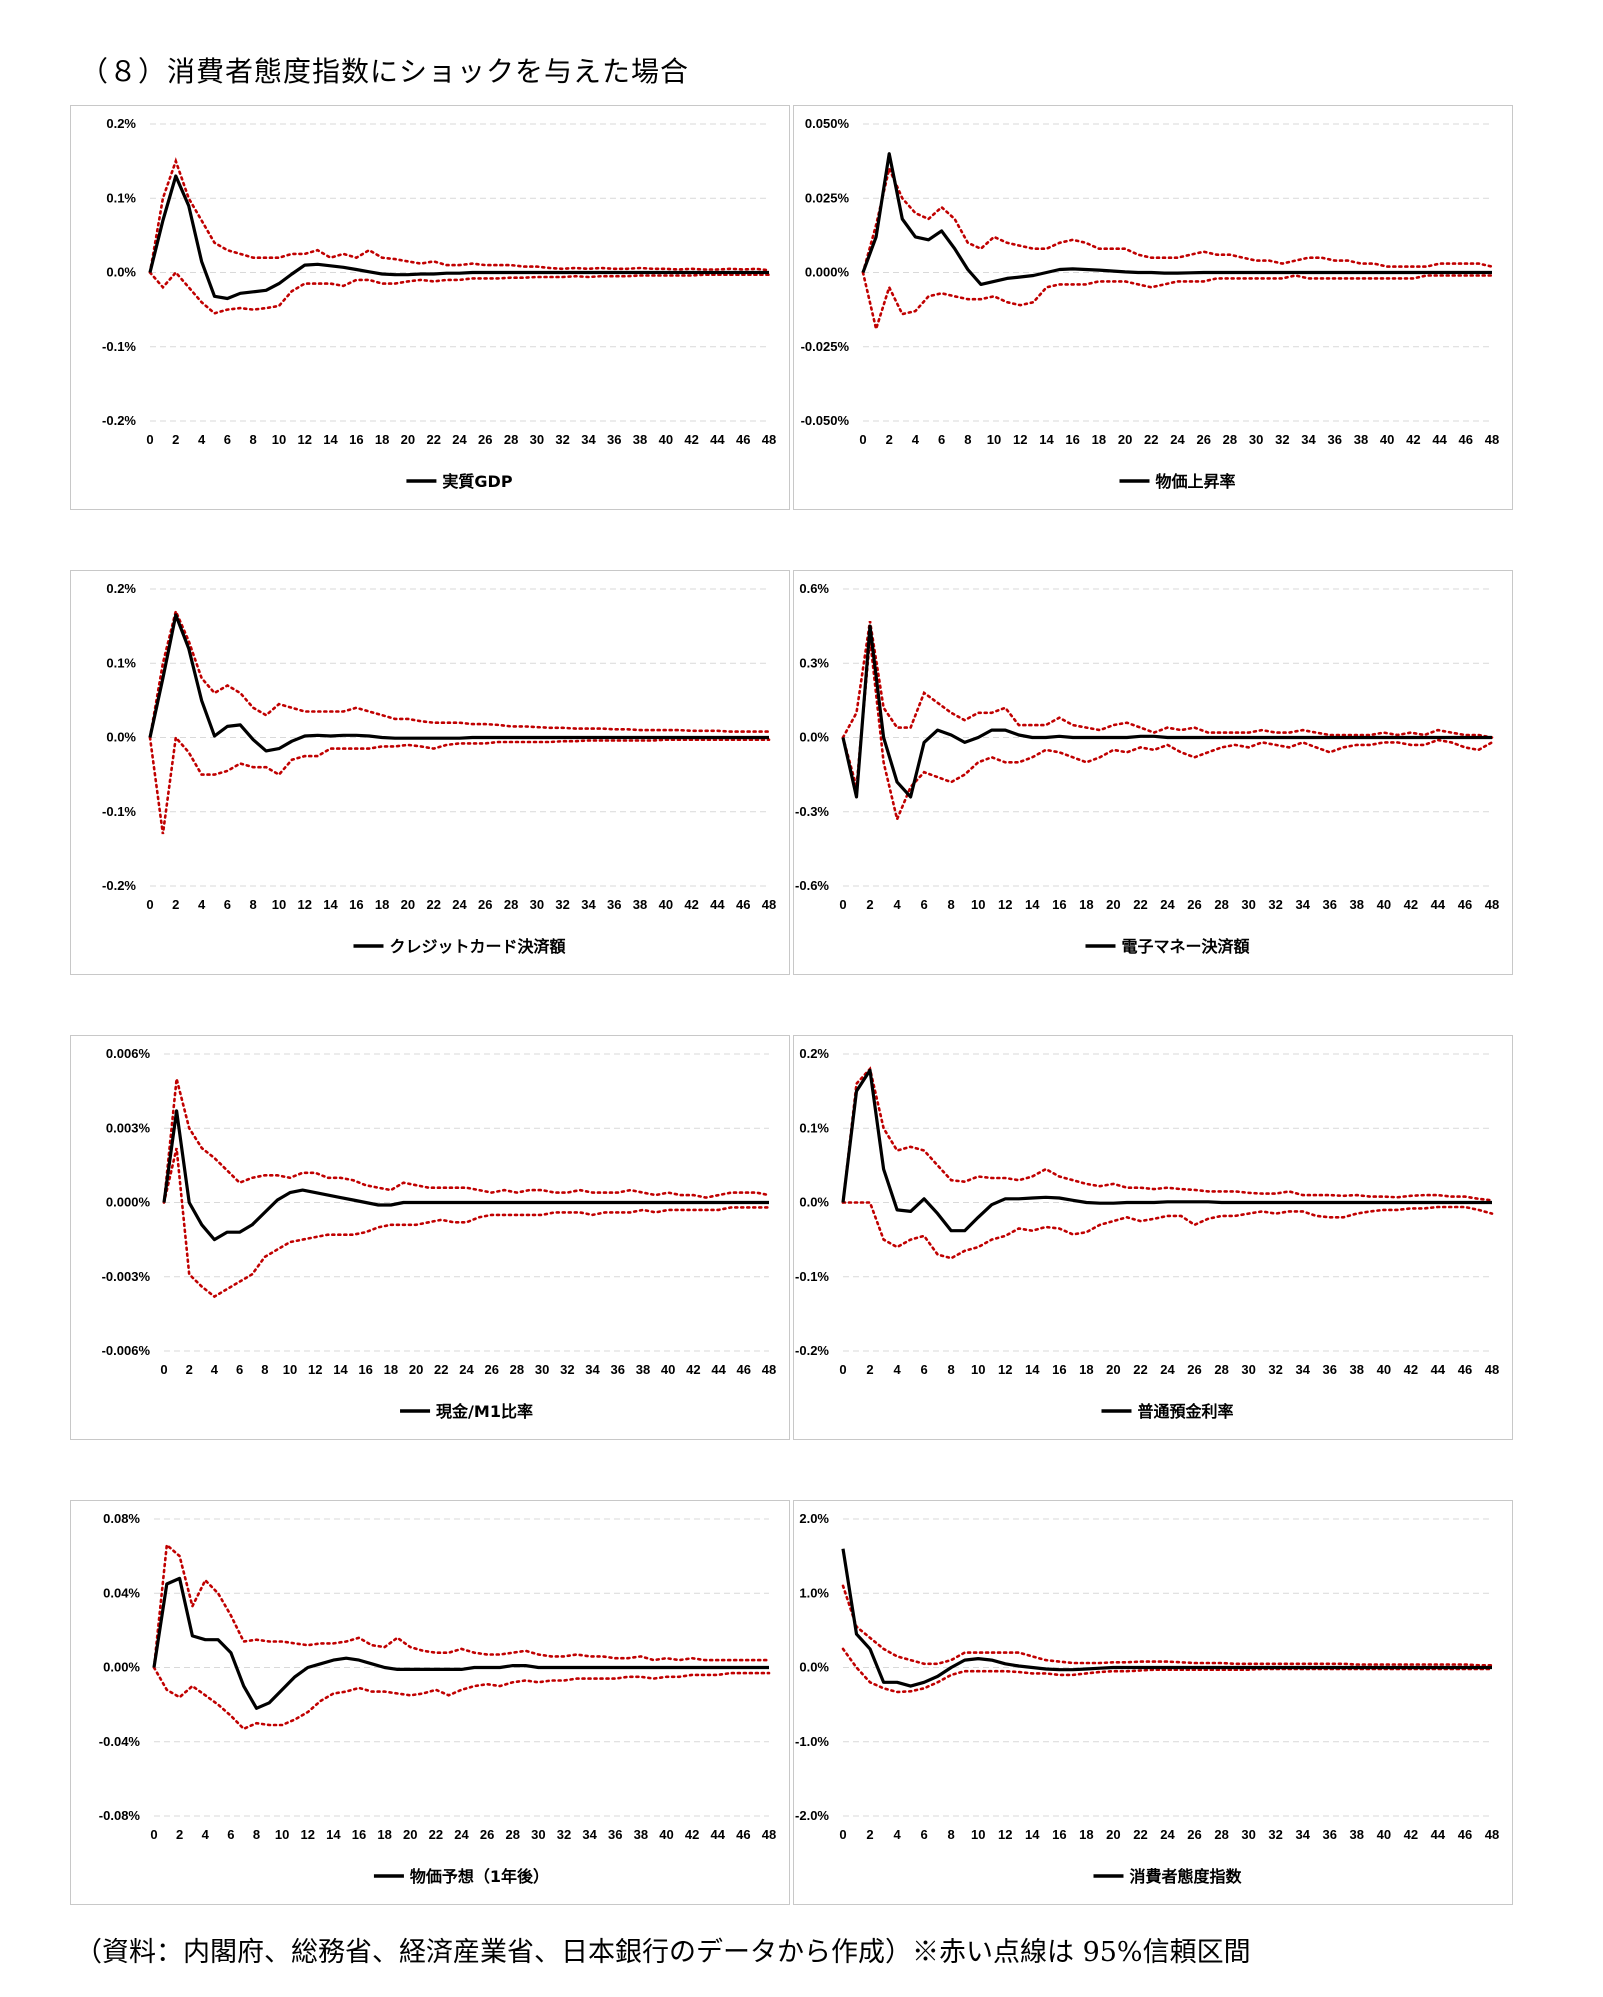 The width and height of the screenshot is (1603, 1997). I want to click on x-tick-label: 2, so click(869, 1369).